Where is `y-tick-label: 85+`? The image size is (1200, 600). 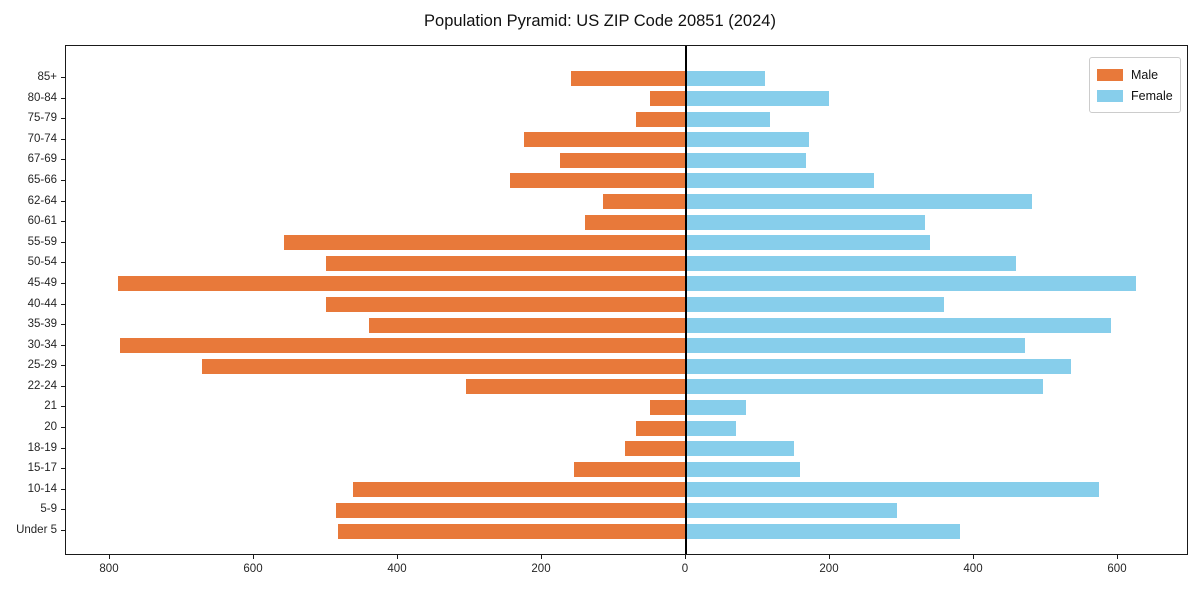
y-tick-label: 85+ is located at coordinates (47, 77).